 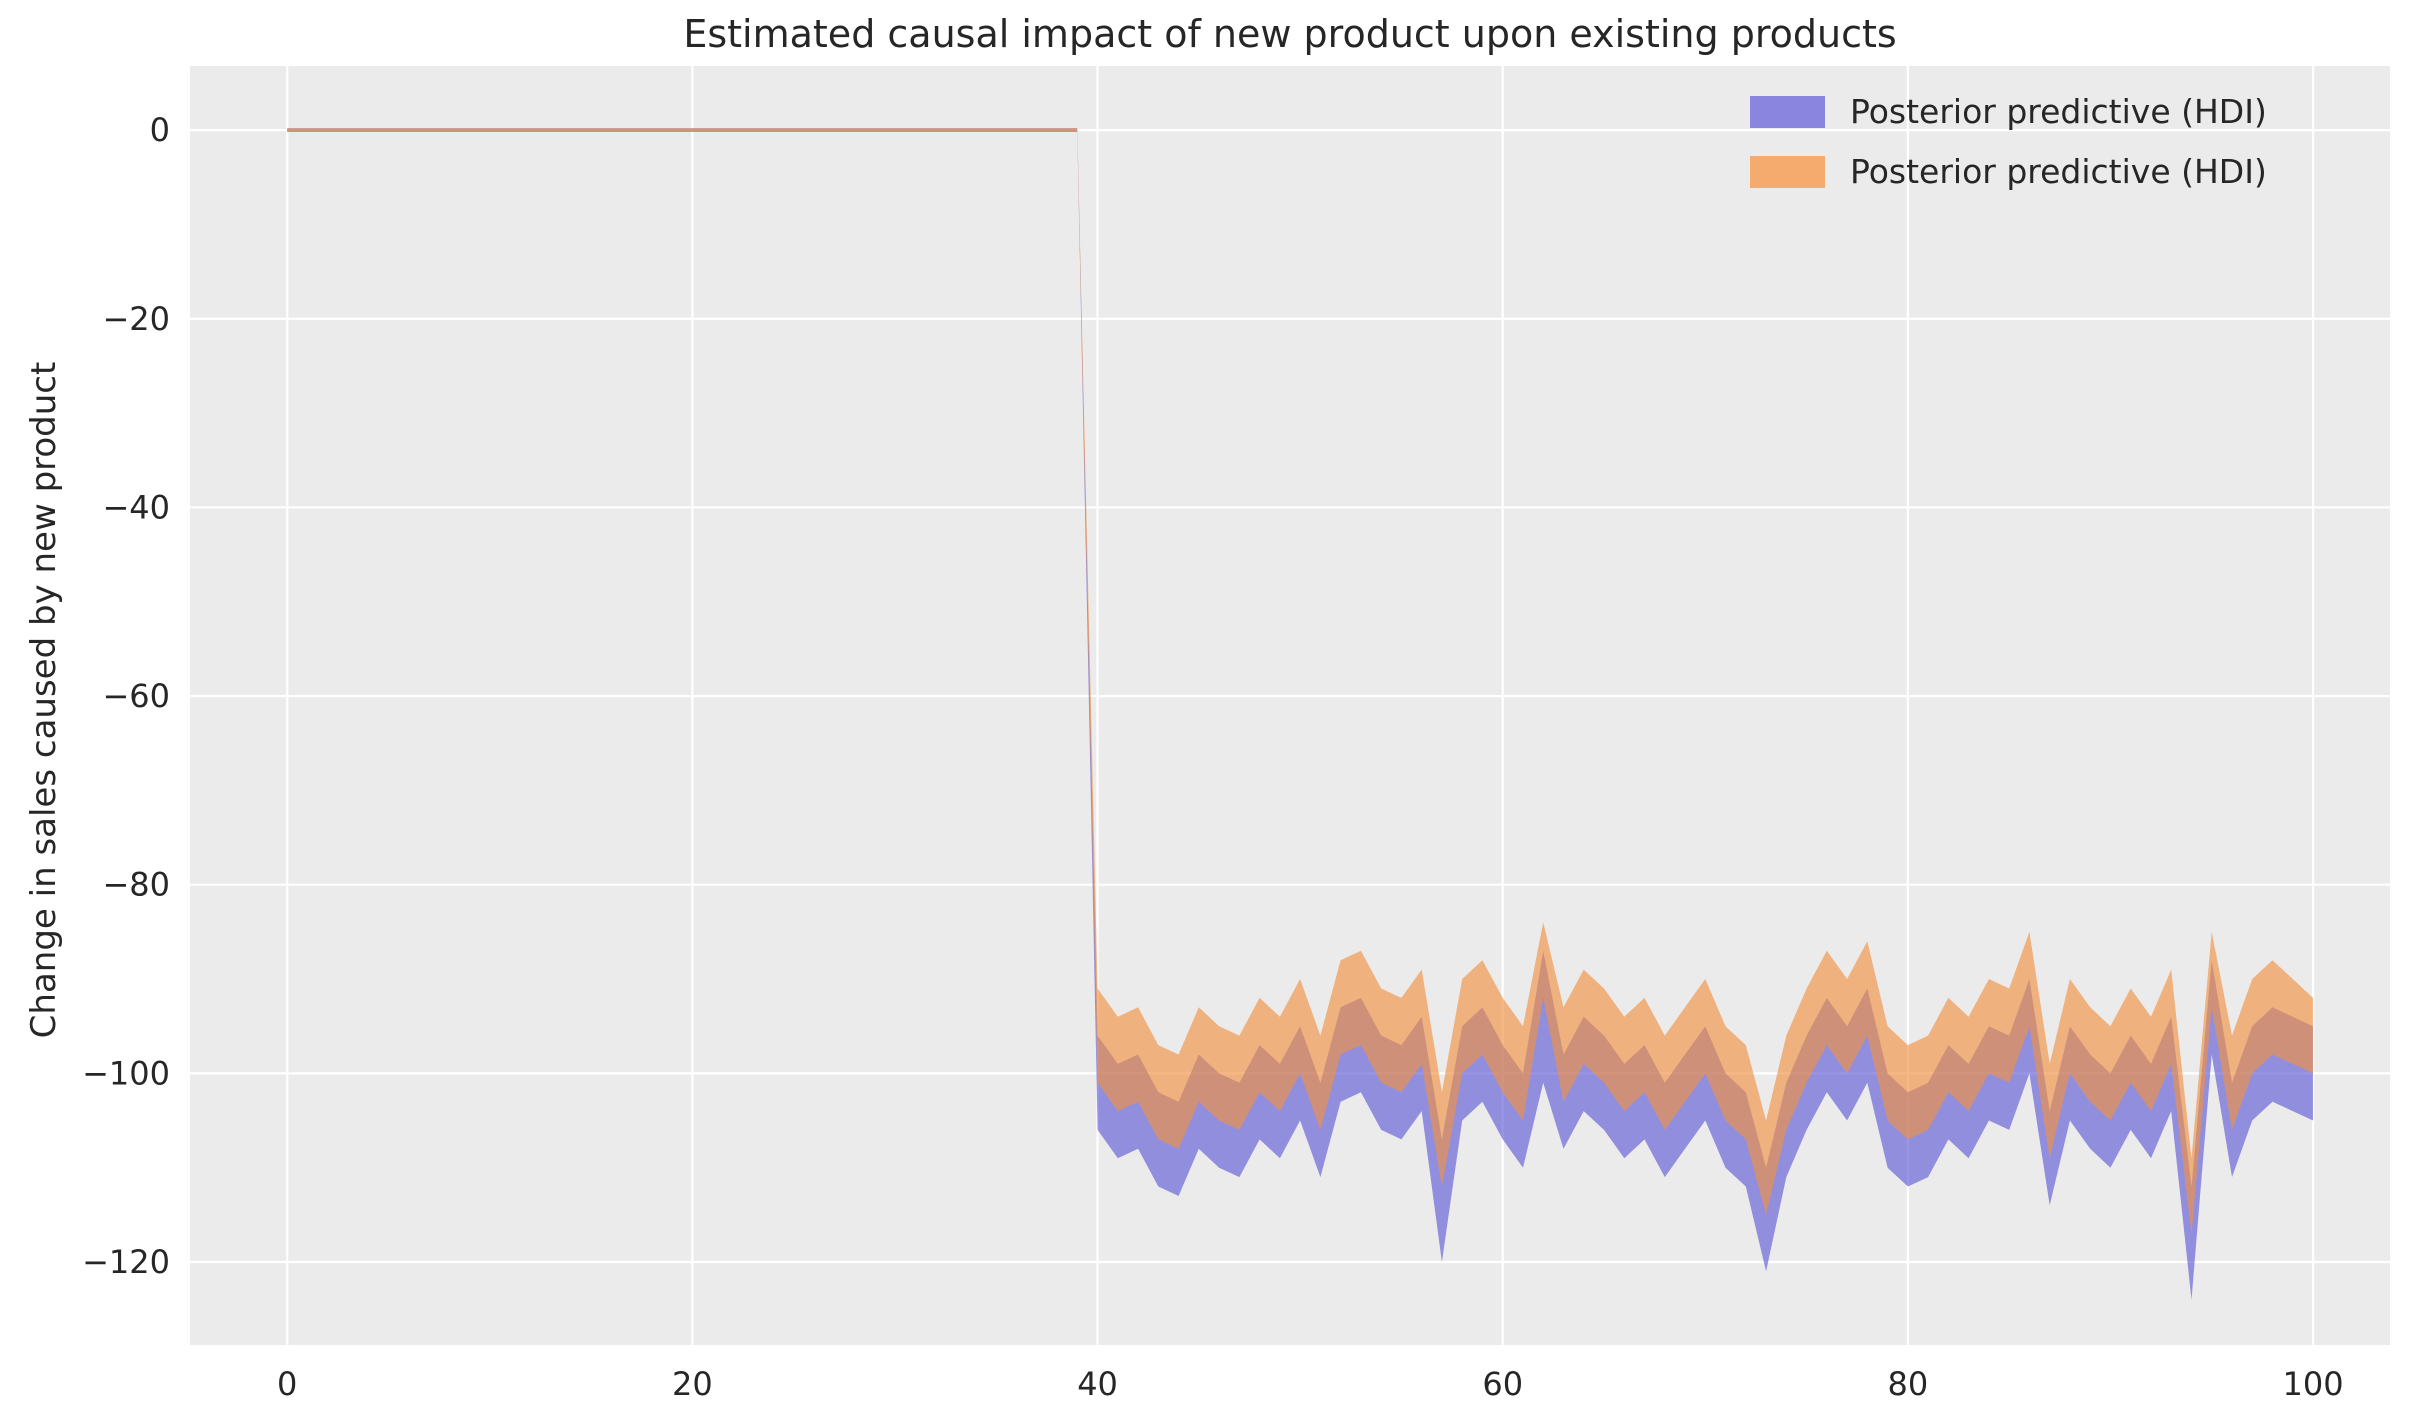 I want to click on y-tick-label: −120, so click(x=126, y=1262).